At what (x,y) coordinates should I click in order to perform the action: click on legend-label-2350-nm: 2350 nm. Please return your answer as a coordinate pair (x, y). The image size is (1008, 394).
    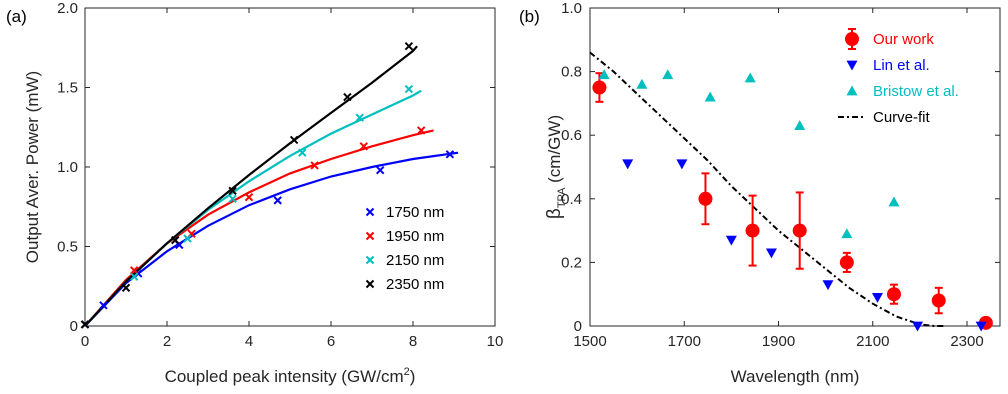
    Looking at the image, I should click on (415, 284).